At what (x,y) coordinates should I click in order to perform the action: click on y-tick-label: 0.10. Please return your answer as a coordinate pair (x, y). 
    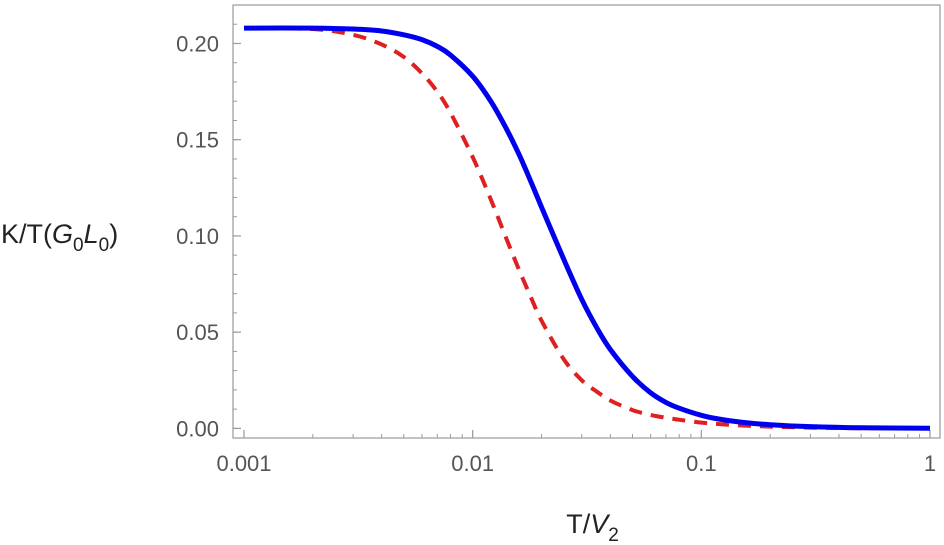
    Looking at the image, I should click on (197, 236).